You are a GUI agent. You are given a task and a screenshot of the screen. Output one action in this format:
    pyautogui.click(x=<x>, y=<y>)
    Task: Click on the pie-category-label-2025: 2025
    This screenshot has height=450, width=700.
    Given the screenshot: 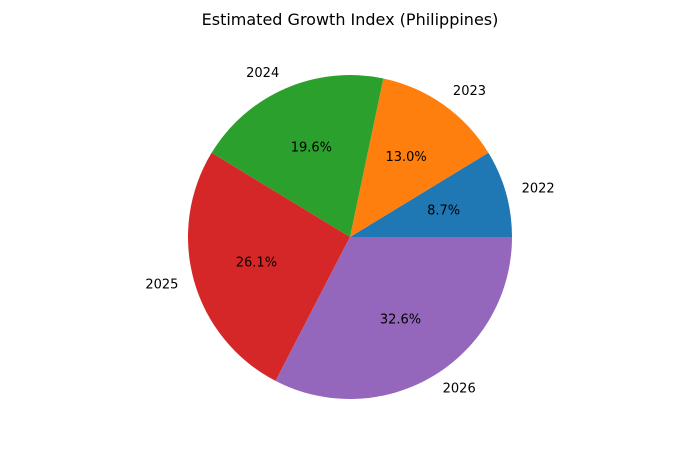 What is the action you would take?
    pyautogui.click(x=161, y=285)
    